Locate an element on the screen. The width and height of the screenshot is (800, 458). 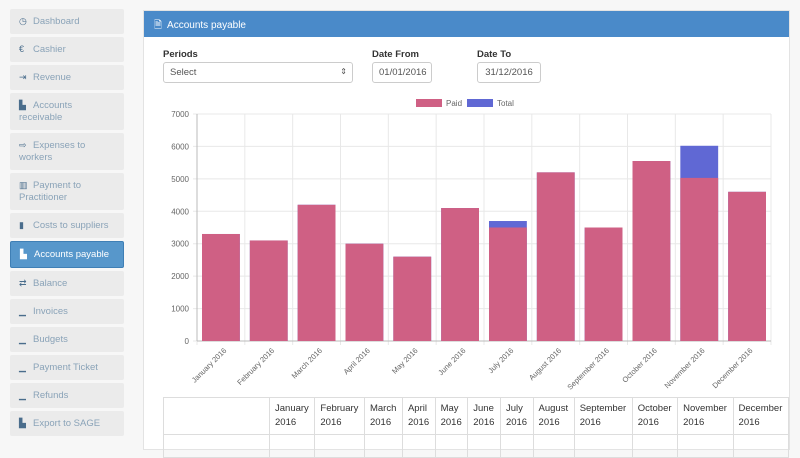
panel-header: 🗎 Accounts payable is located at coordinates (466, 24).